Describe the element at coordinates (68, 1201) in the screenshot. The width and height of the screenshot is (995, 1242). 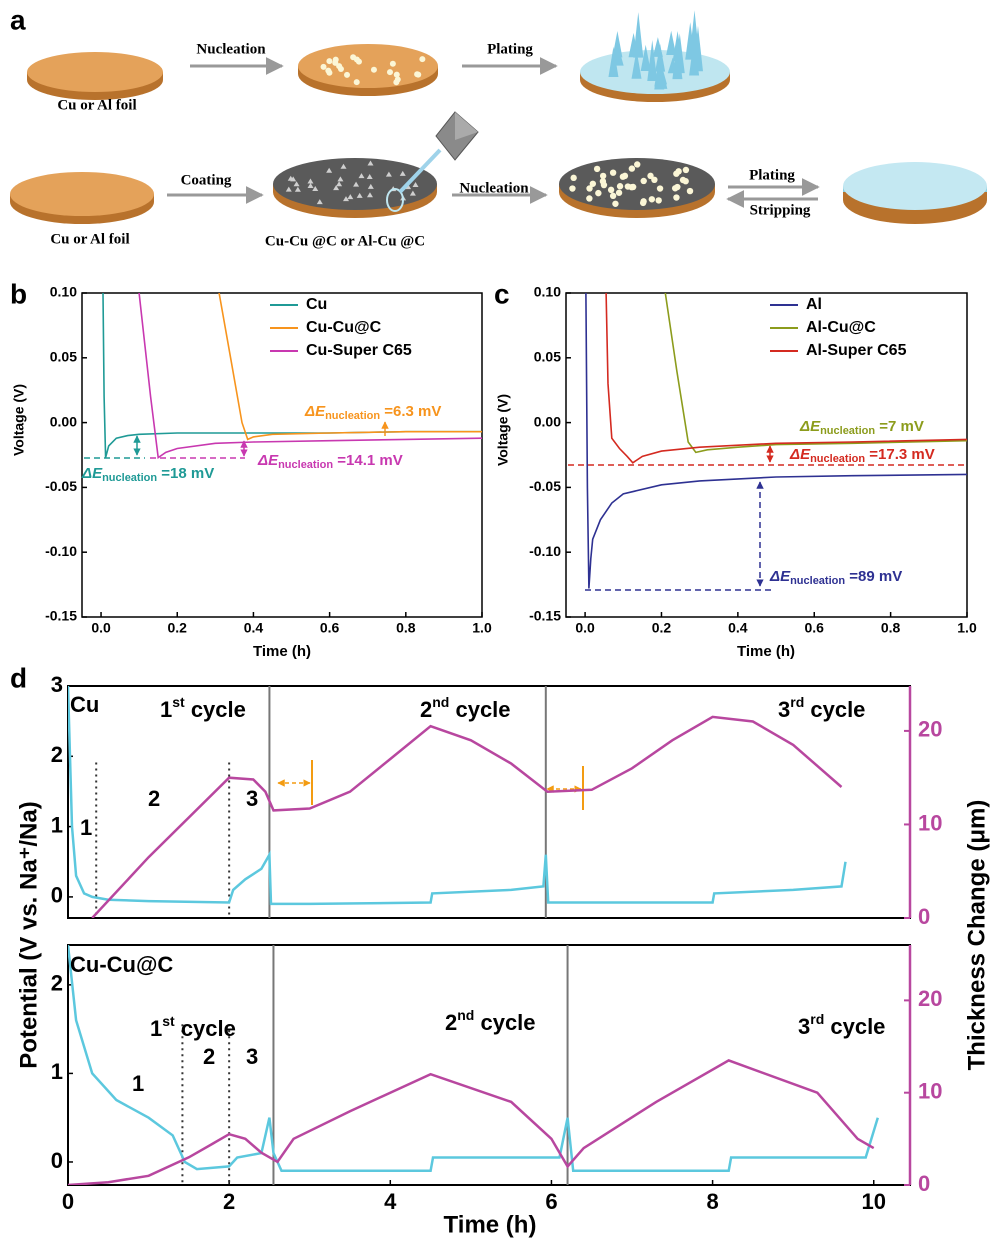
I see `x-tick-label: 0` at that location.